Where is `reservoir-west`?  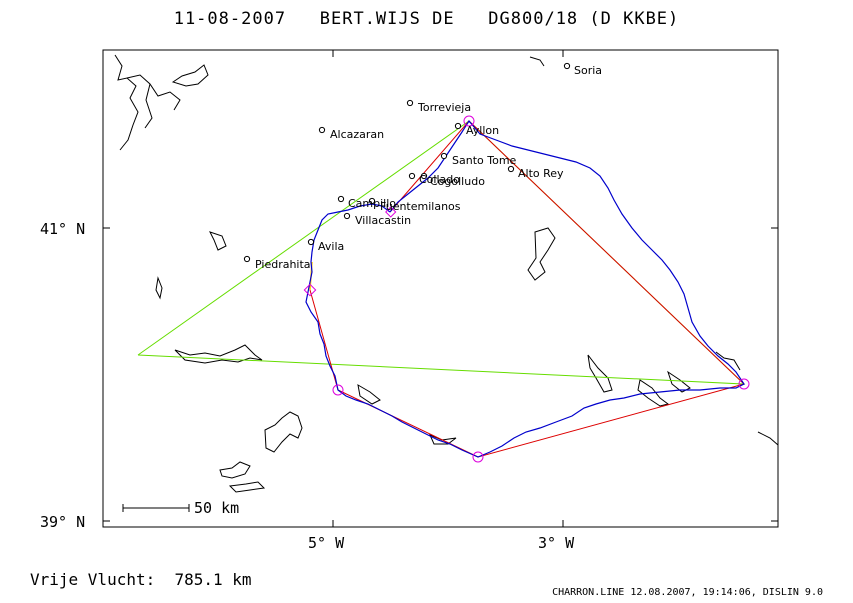 reservoir-west is located at coordinates (218, 354).